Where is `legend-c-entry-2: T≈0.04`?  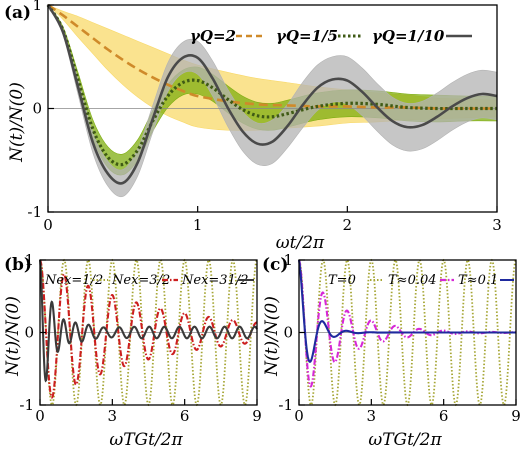 legend-c-entry-2: T≈0.04 is located at coordinates (412, 280).